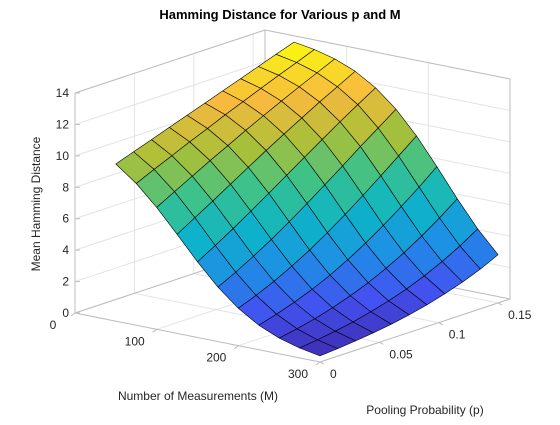 This screenshot has height=425, width=560. I want to click on y-tick-label: 0.05, so click(401, 354).